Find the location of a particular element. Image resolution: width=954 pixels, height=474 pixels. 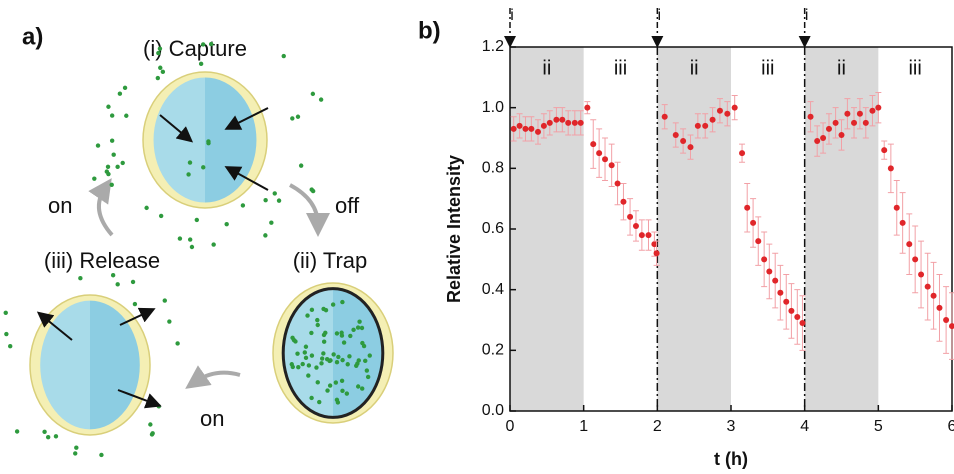

x-tick-label: 1 is located at coordinates (583, 426).